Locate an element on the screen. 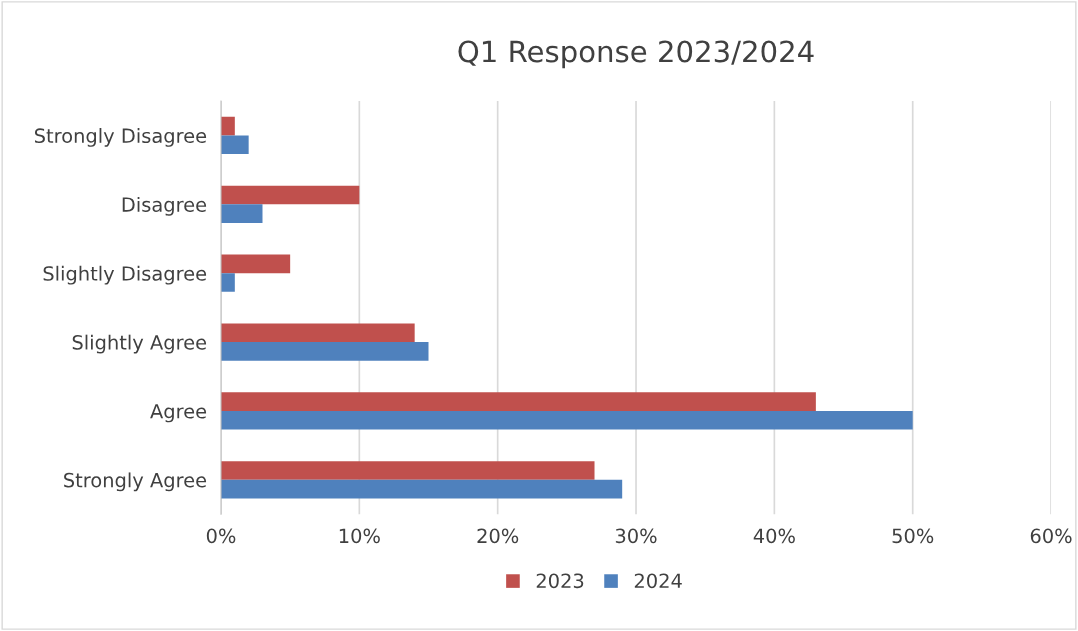  x-tick-label: 50% is located at coordinates (913, 536).